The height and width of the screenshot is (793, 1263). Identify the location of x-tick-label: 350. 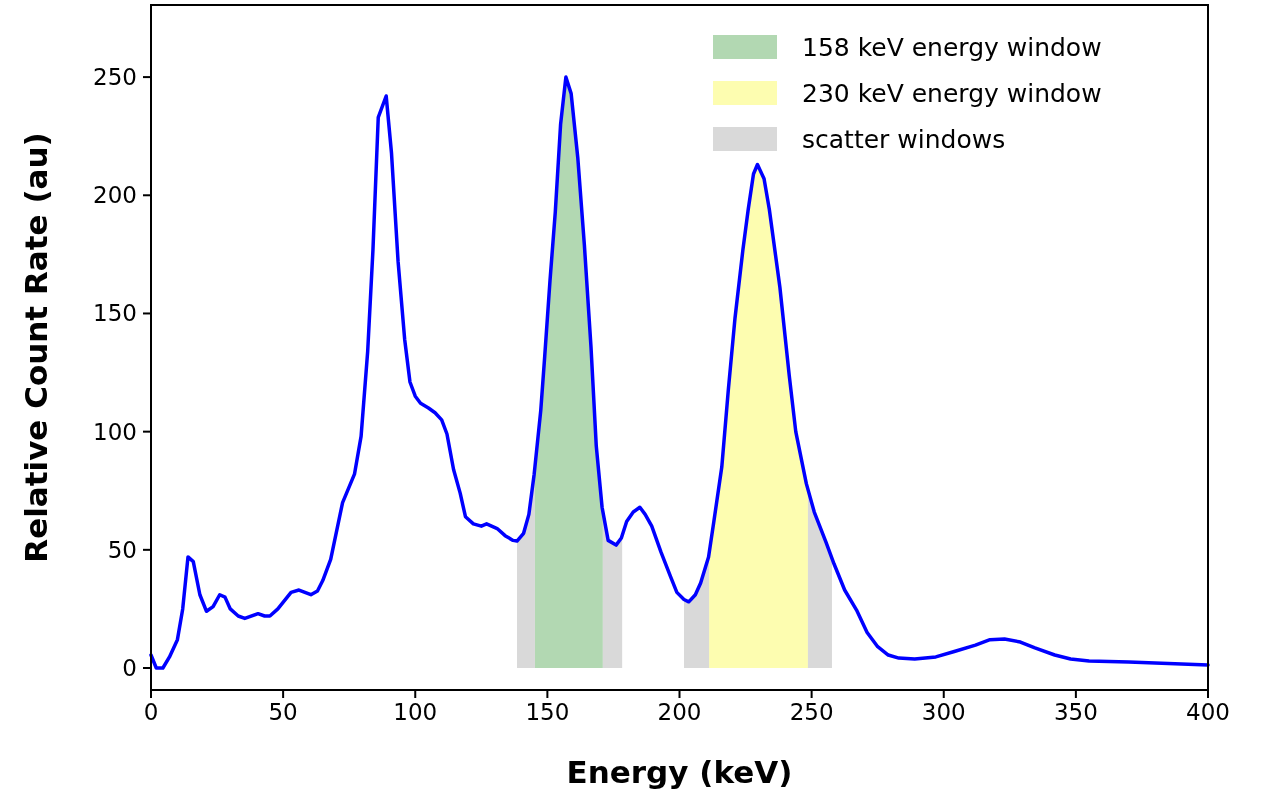
(1075, 712).